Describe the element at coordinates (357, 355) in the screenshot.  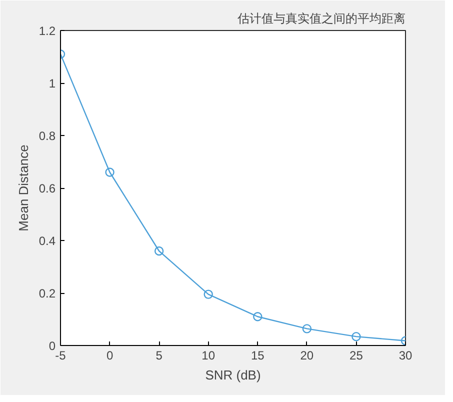
I see `x-tick-label: 25` at that location.